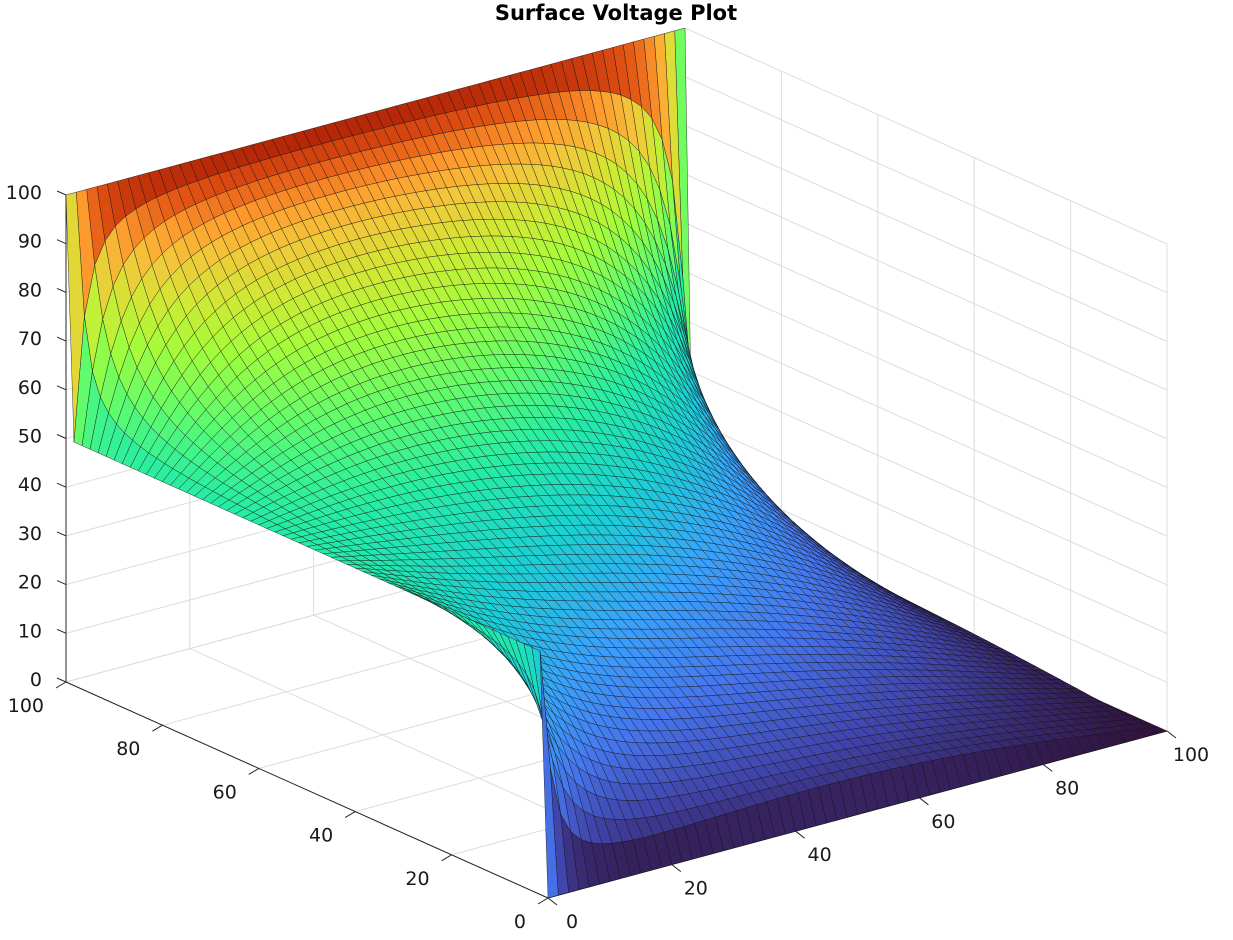  What do you see at coordinates (321, 836) in the screenshot?
I see `y-tick-label: 40` at bounding box center [321, 836].